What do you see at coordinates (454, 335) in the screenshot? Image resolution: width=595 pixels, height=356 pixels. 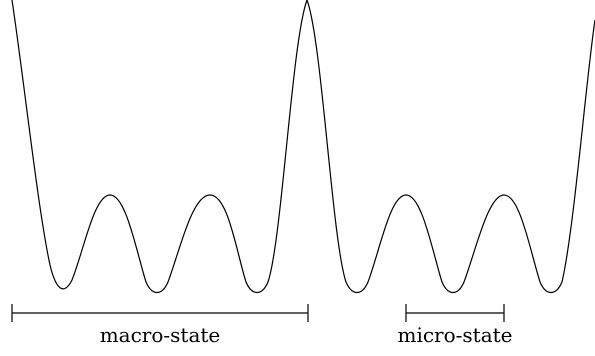 I see `micro-state-label: micro-state` at bounding box center [454, 335].